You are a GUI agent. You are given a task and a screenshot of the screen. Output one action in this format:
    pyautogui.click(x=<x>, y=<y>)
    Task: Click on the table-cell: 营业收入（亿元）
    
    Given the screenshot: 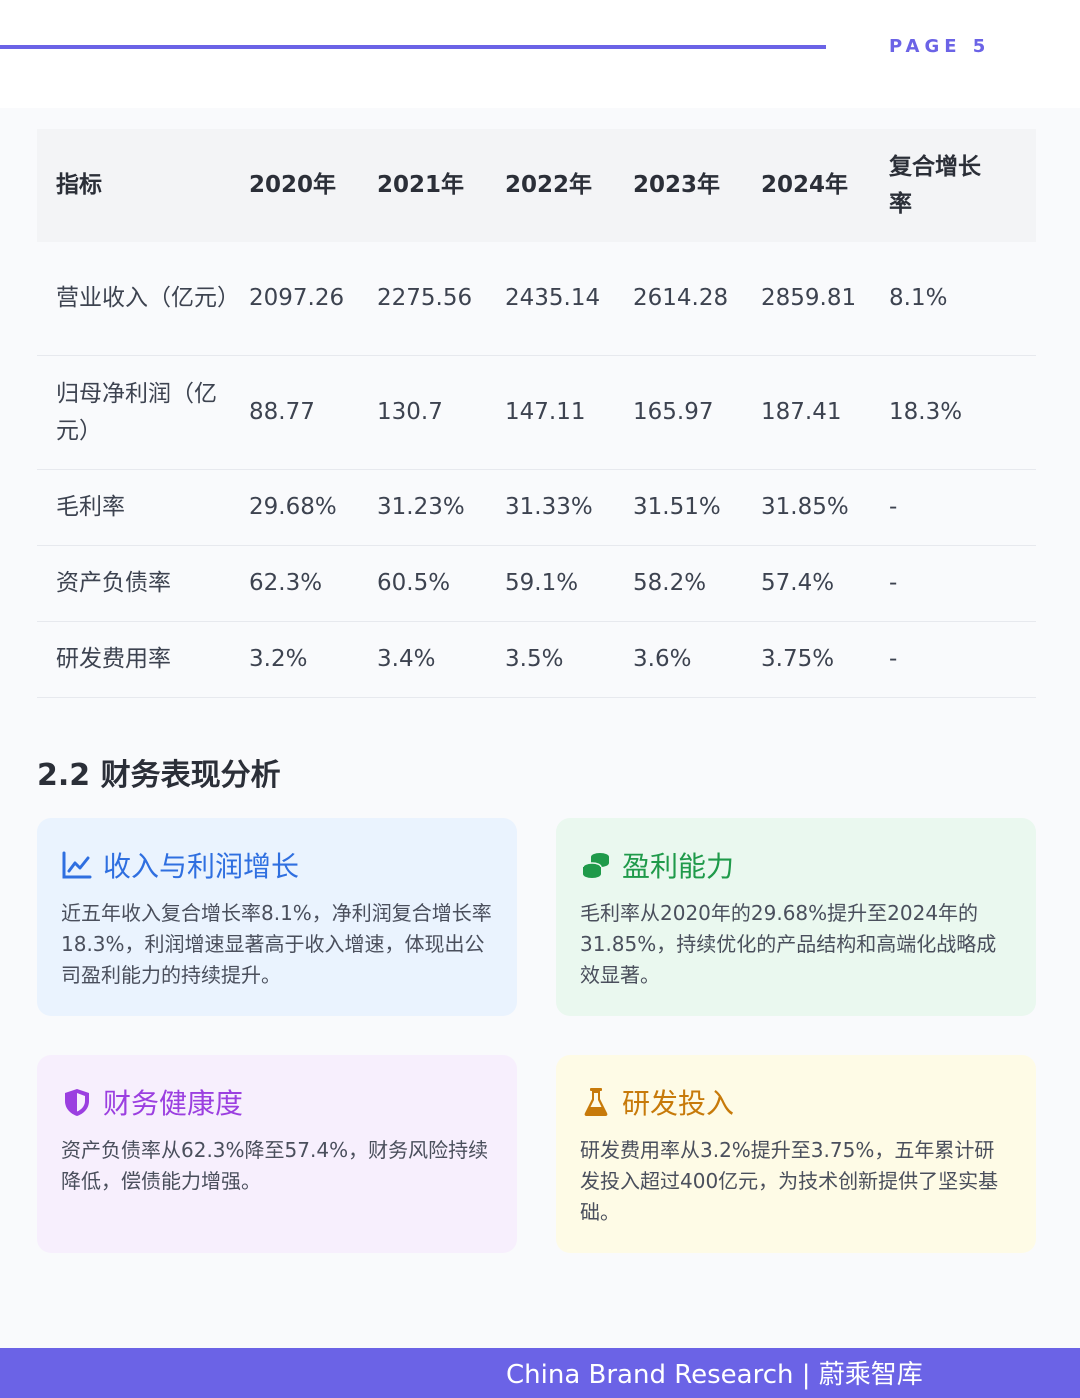 What is the action you would take?
    pyautogui.click(x=143, y=298)
    